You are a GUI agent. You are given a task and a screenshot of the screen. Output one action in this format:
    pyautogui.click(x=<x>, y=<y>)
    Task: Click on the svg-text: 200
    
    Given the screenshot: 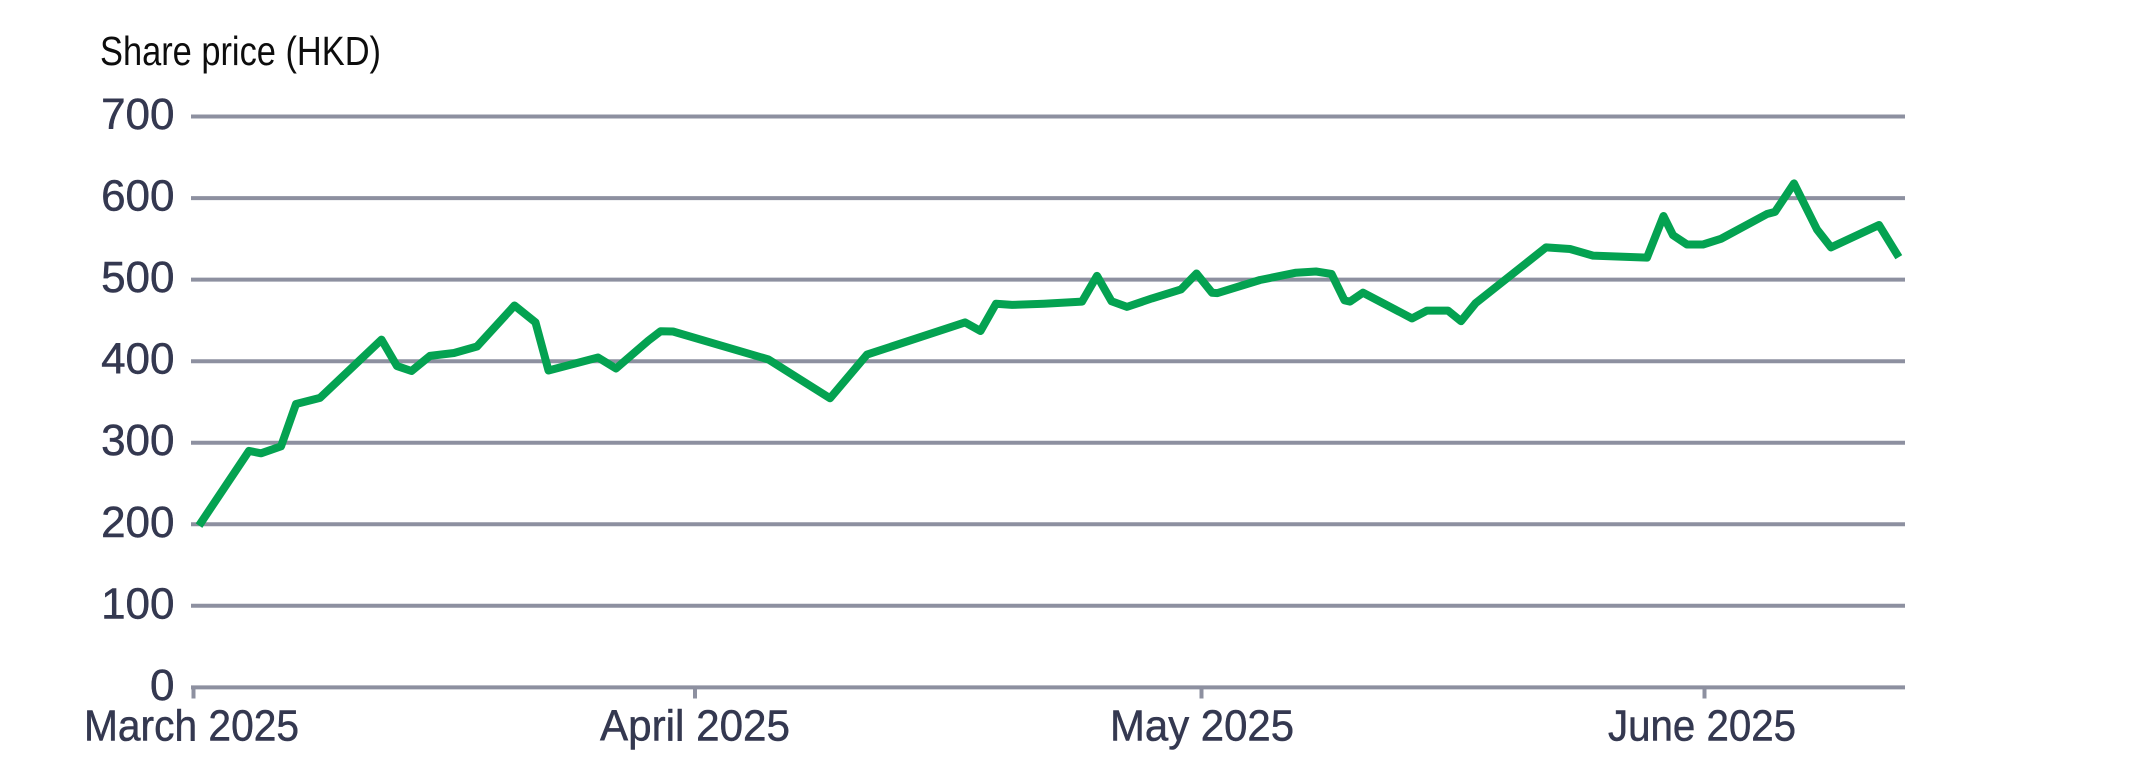 What is the action you would take?
    pyautogui.click(x=137, y=522)
    